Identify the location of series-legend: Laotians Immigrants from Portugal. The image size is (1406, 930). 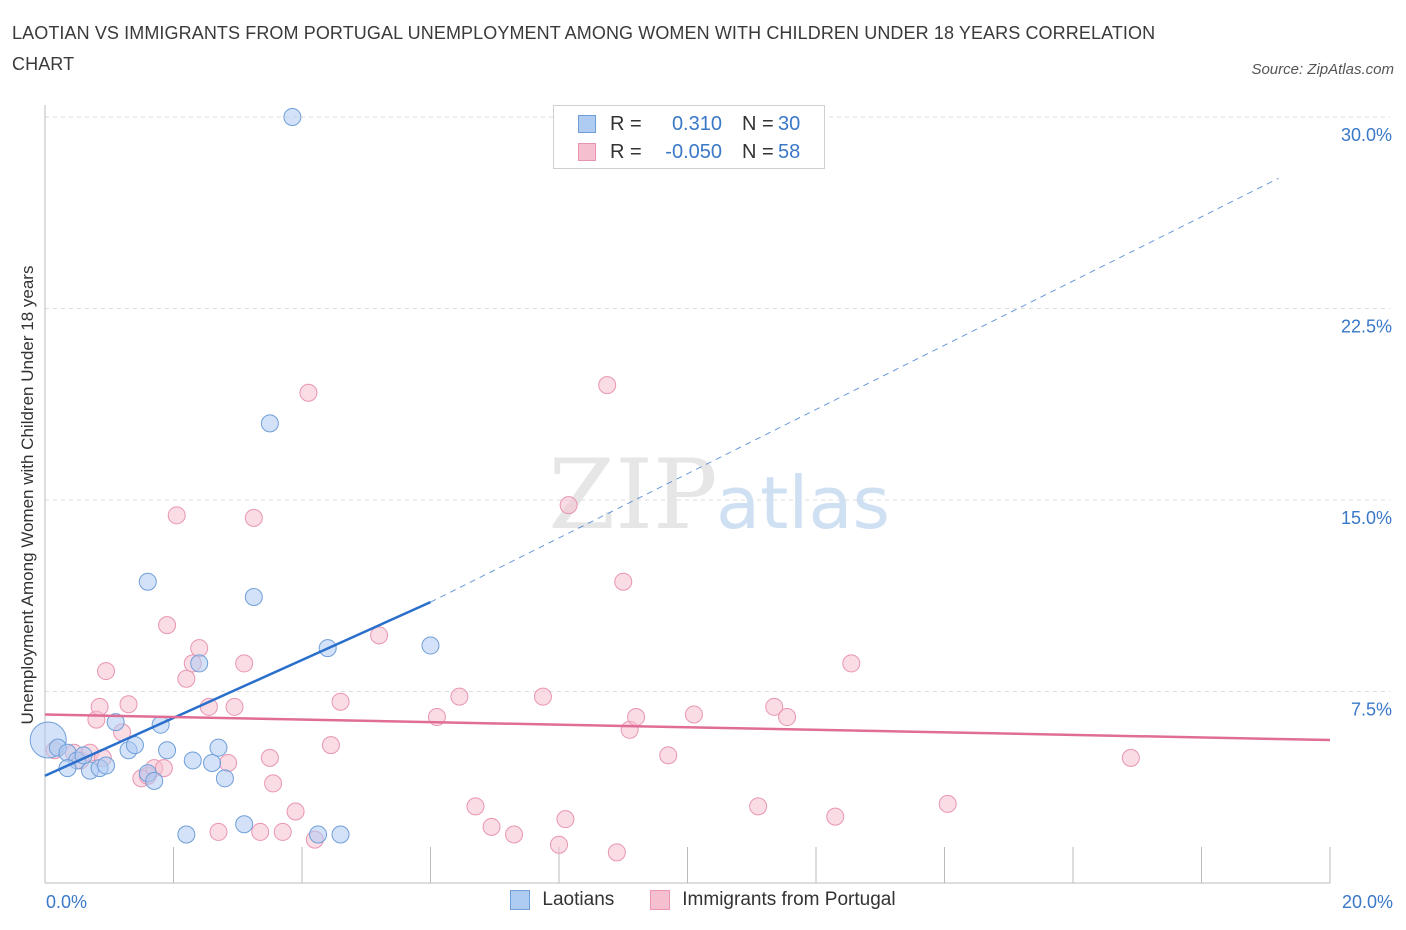
(703, 900).